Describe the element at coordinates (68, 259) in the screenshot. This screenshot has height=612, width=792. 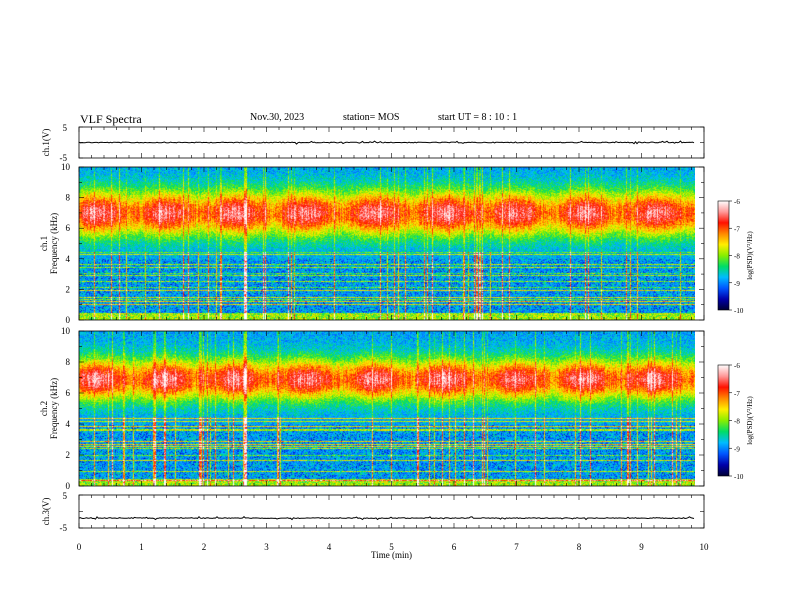
I see `ch1-spec-ytick-label: 4` at that location.